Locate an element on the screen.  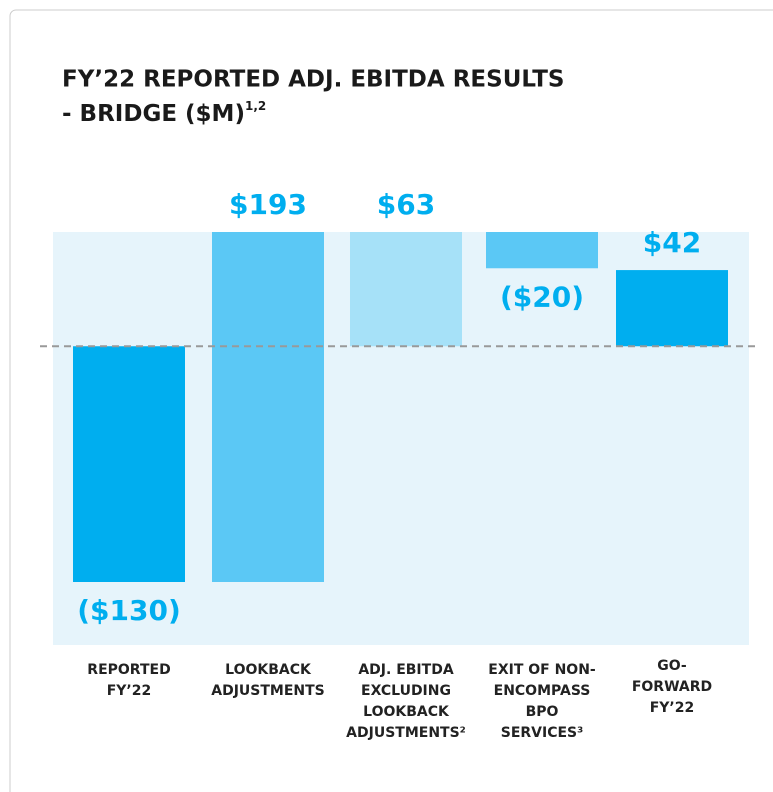
chart-title-line: - BRIDGE ($M)1,2 is located at coordinates (164, 113).